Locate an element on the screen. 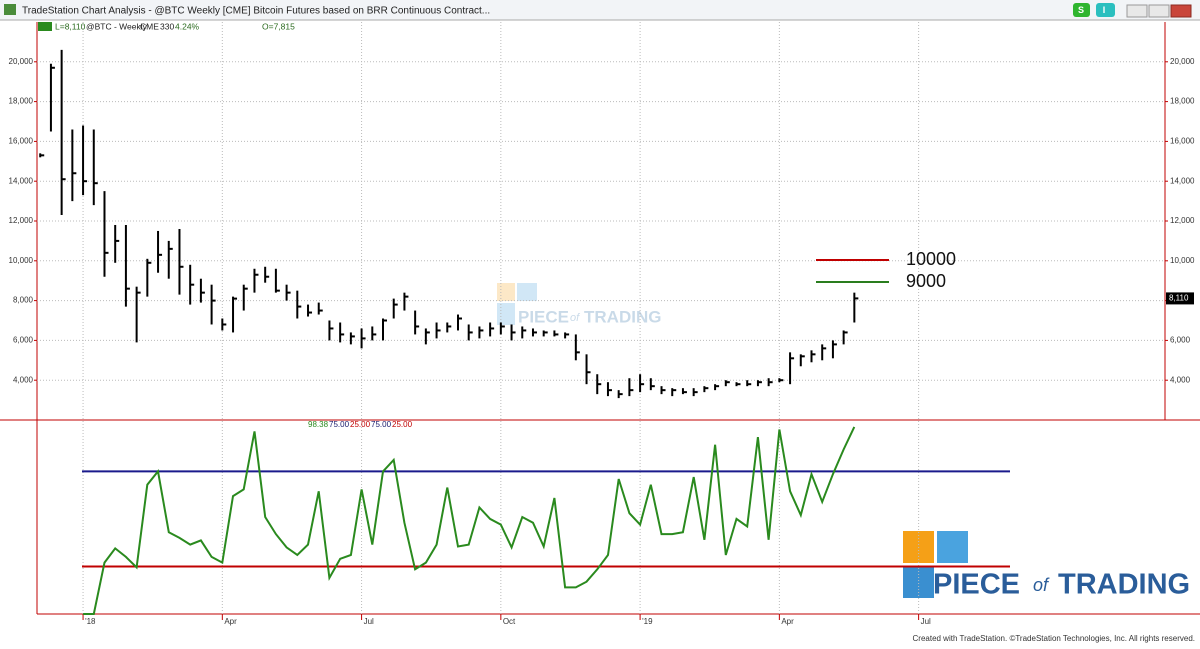 The height and width of the screenshot is (649, 1200). minimize-button is located at coordinates (1137, 11).